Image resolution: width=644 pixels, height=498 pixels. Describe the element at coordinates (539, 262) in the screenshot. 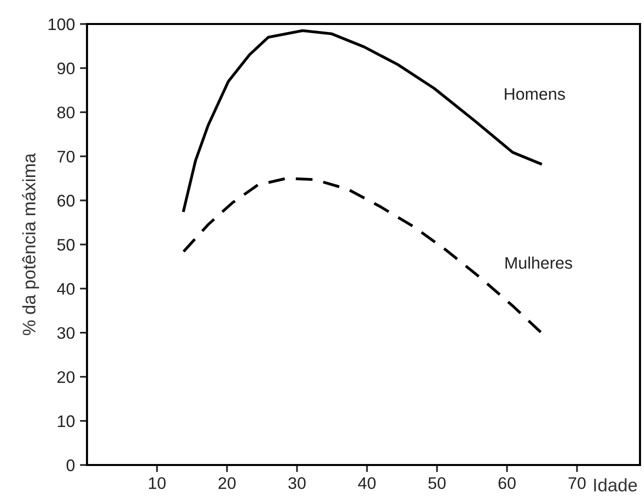

I see `series-label: Mulheres` at that location.